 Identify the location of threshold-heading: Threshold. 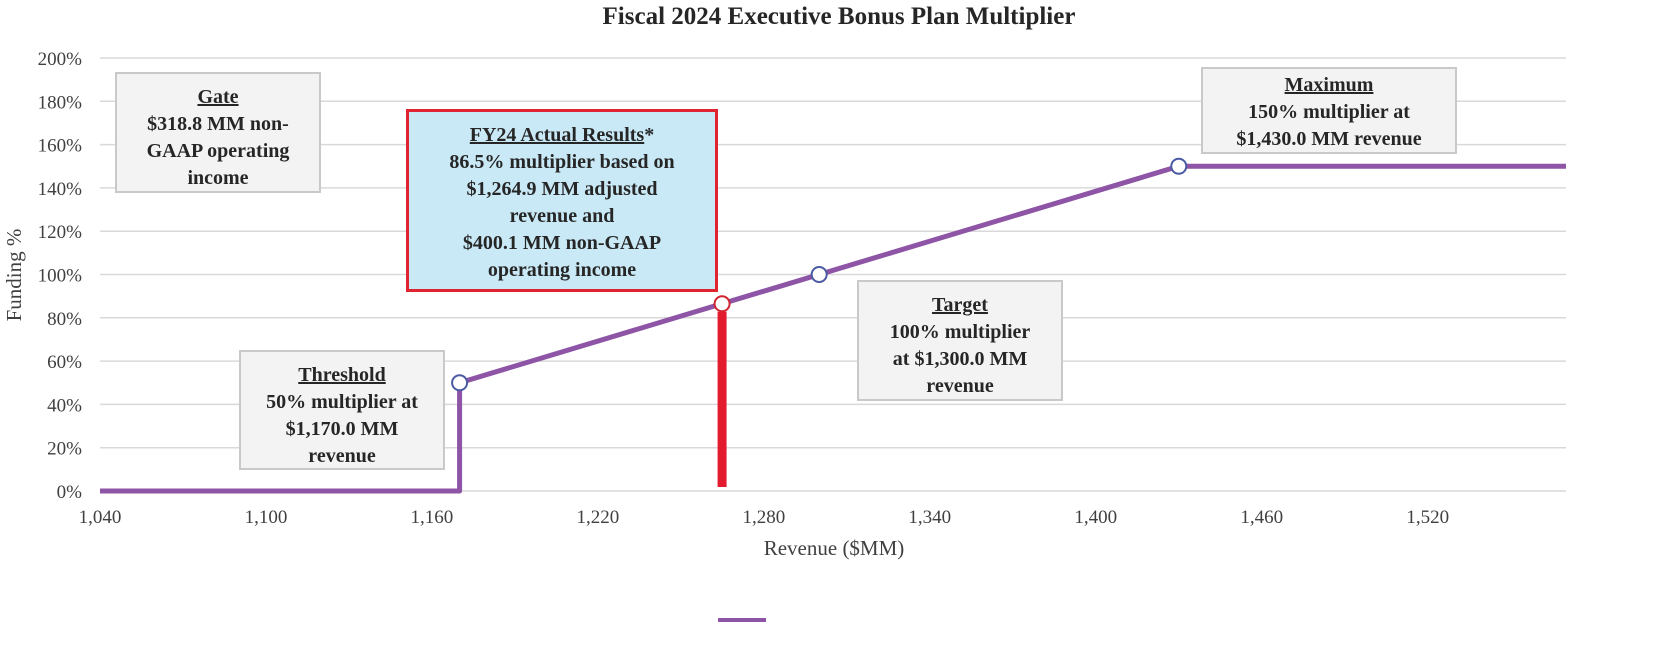
(342, 375).